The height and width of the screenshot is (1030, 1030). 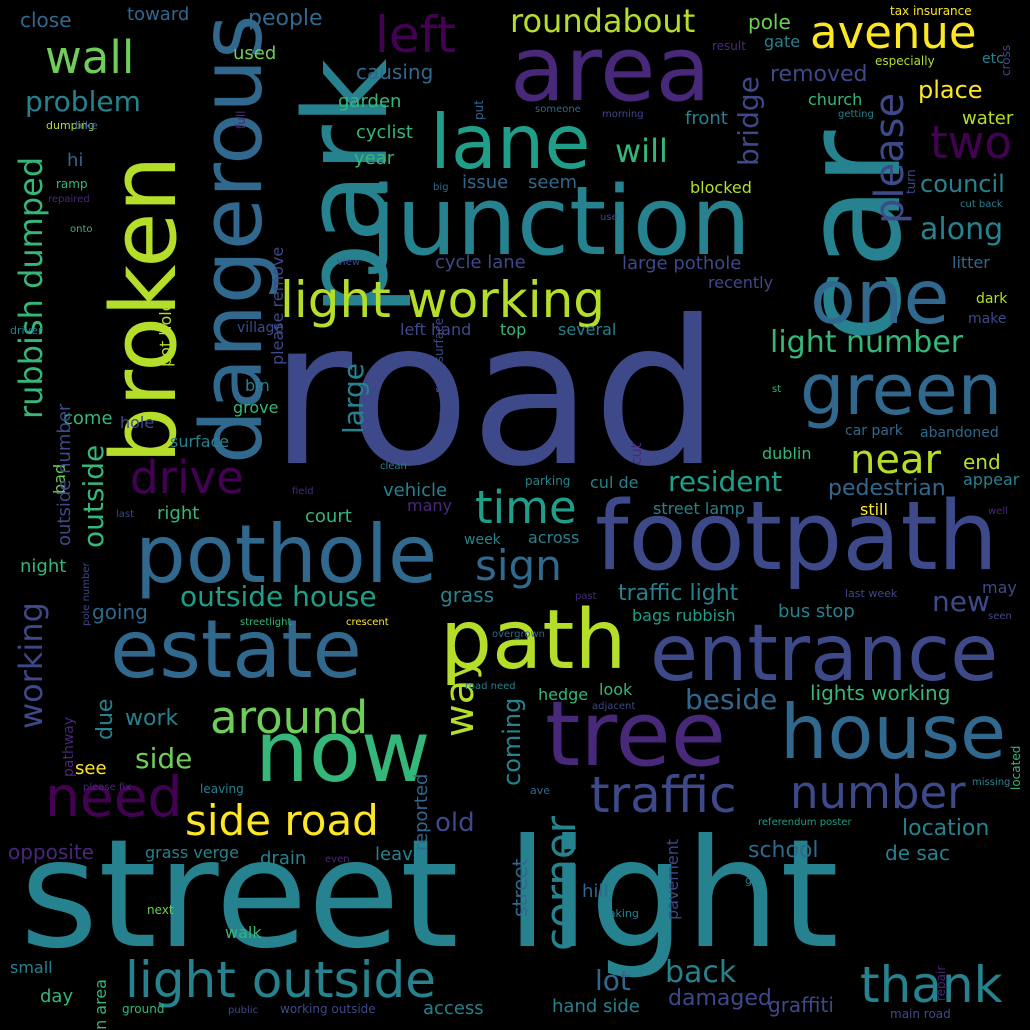 What do you see at coordinates (918, 853) in the screenshot?
I see `word-de-sac: de sac` at bounding box center [918, 853].